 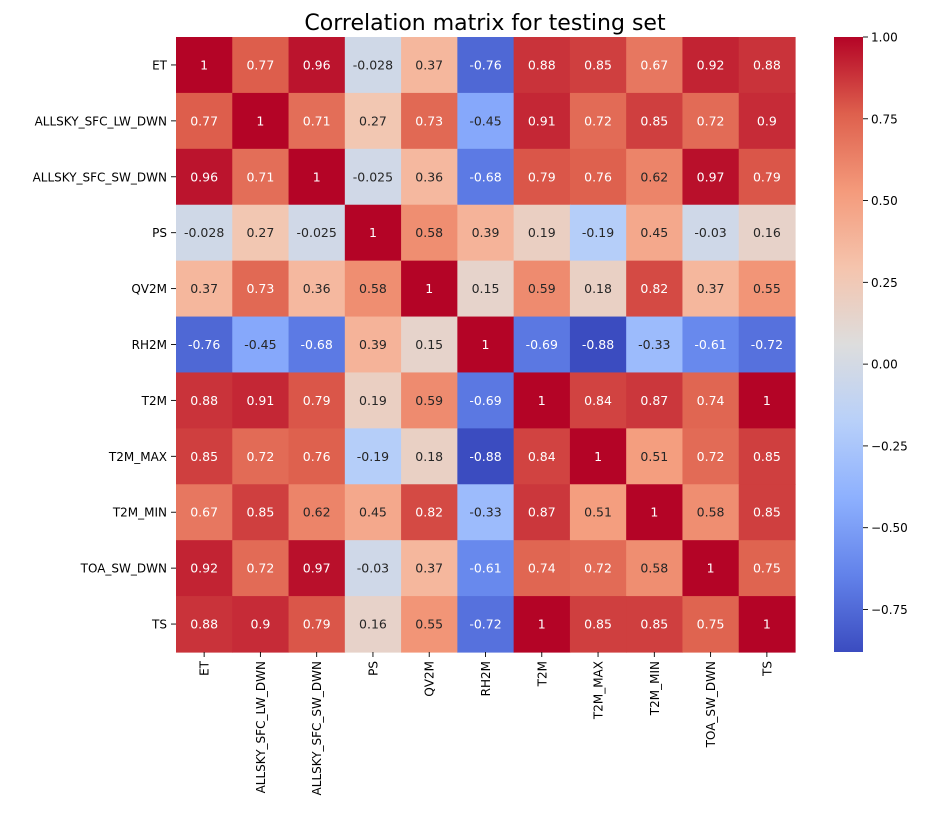 What do you see at coordinates (486, 678) in the screenshot?
I see `x-tick-label: RH2M` at bounding box center [486, 678].